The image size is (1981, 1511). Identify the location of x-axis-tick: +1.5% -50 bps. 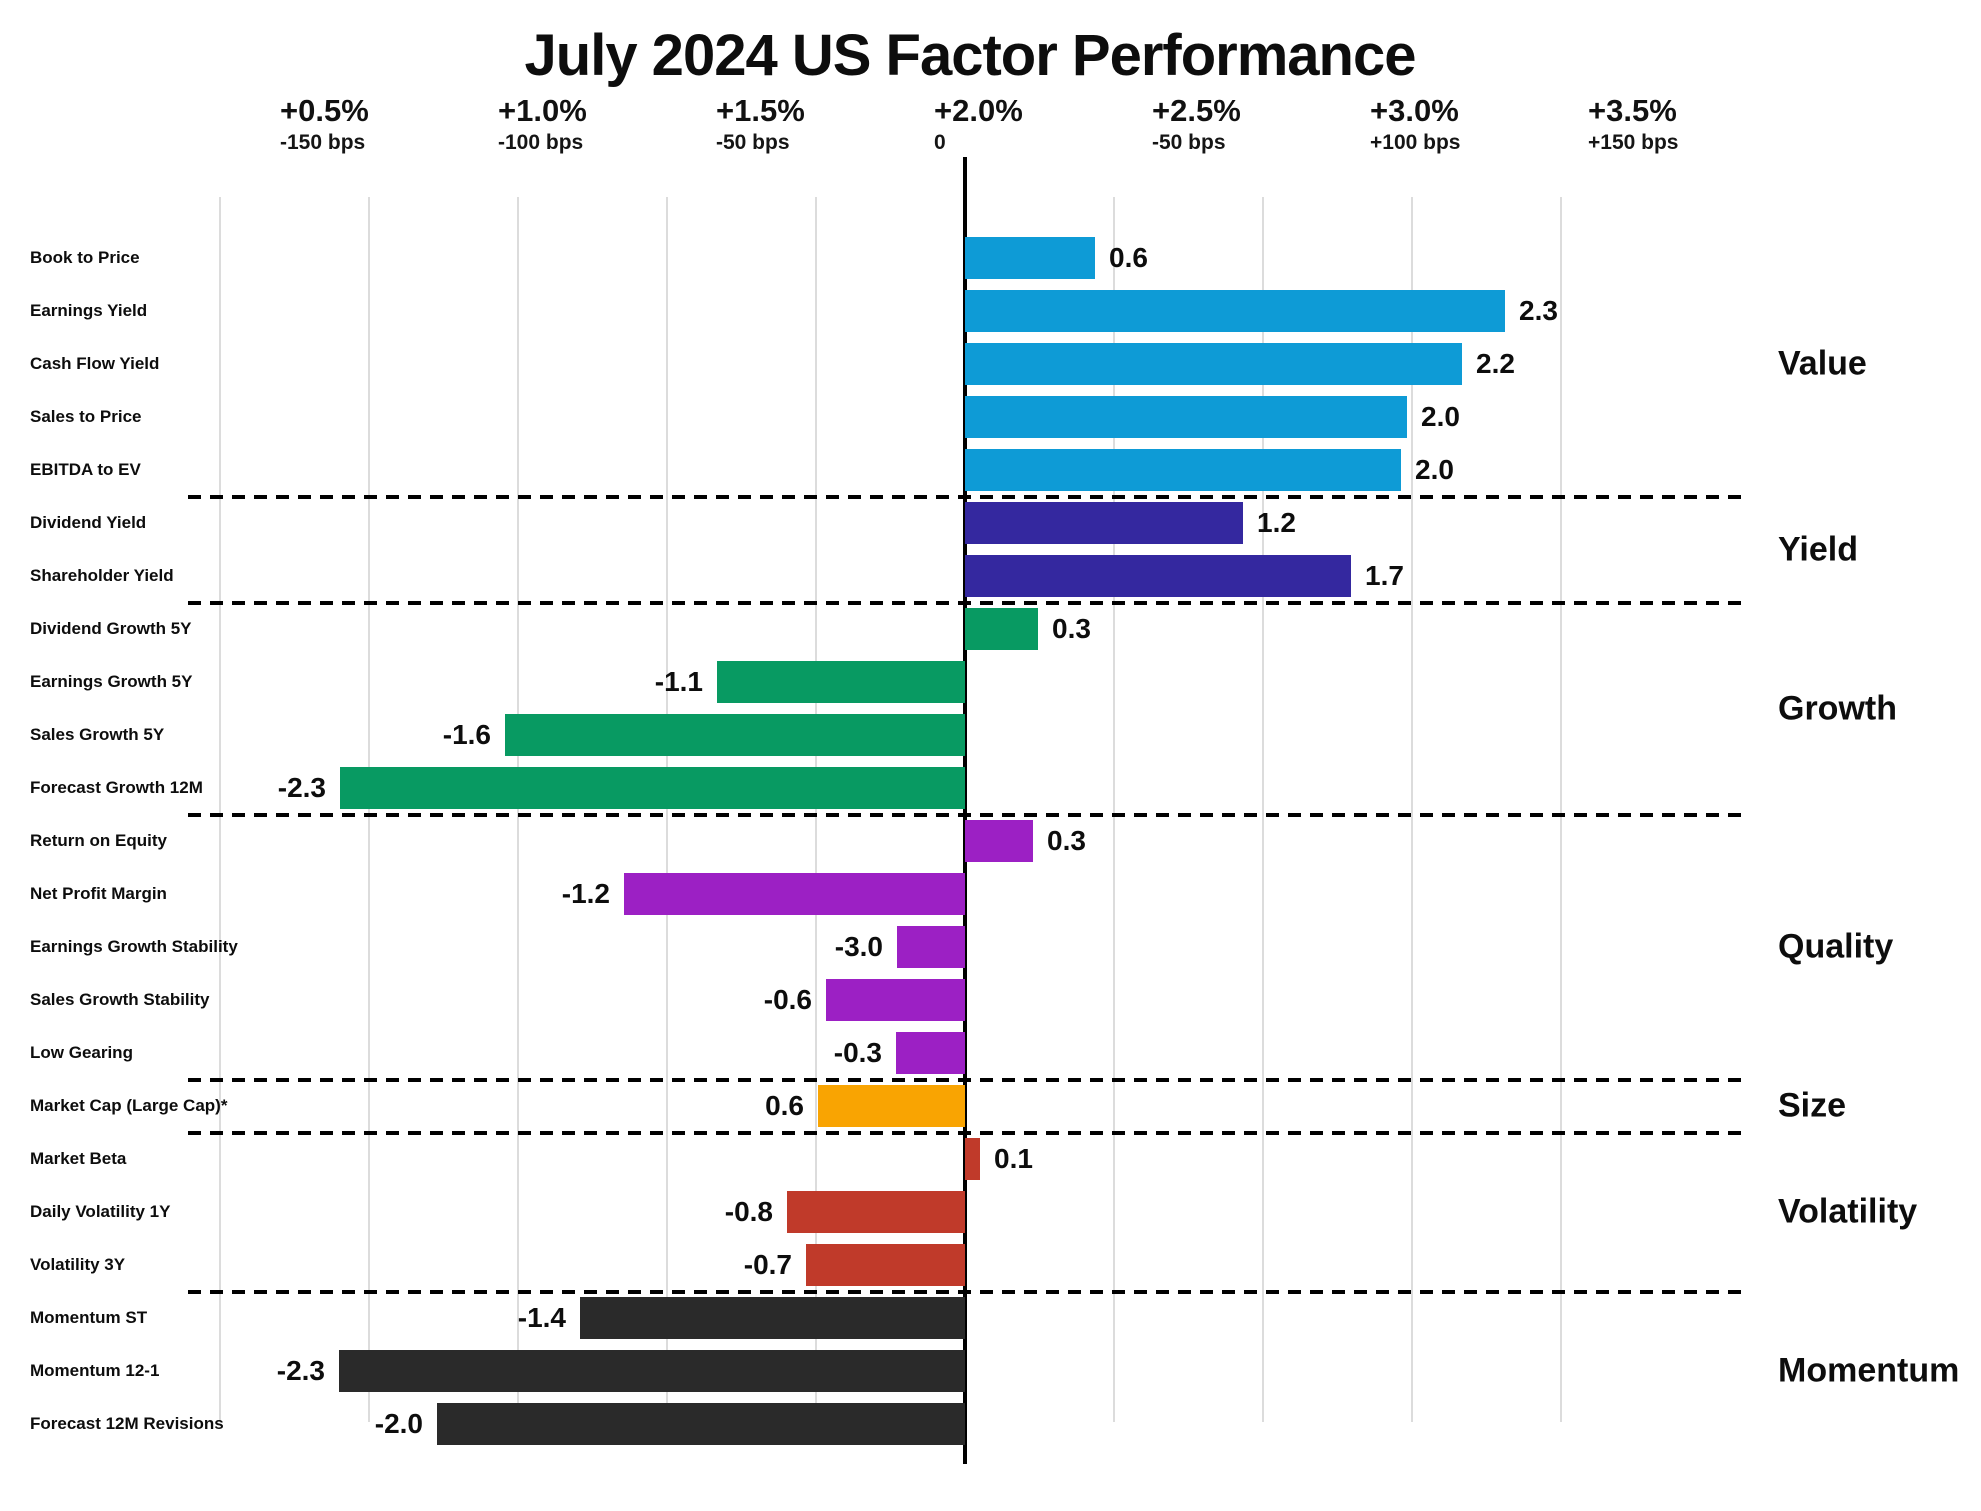
(760, 126).